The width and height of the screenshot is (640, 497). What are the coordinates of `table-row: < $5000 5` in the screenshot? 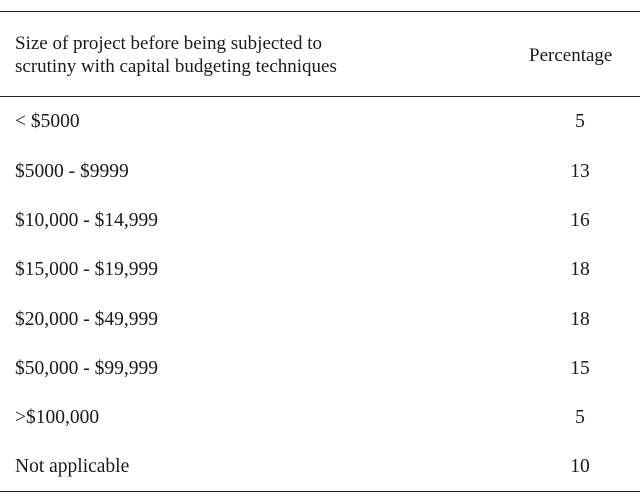 It's located at (320, 122).